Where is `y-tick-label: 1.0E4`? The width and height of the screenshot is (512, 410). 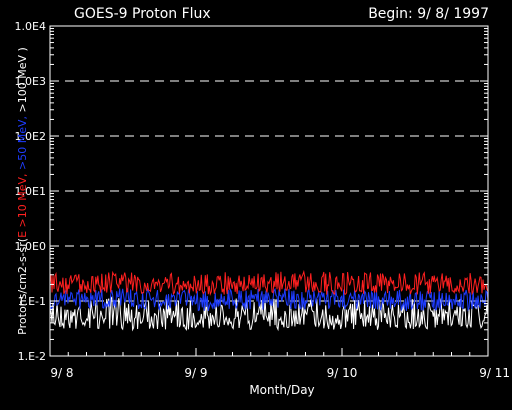 y-tick-label: 1.0E4 is located at coordinates (30, 26).